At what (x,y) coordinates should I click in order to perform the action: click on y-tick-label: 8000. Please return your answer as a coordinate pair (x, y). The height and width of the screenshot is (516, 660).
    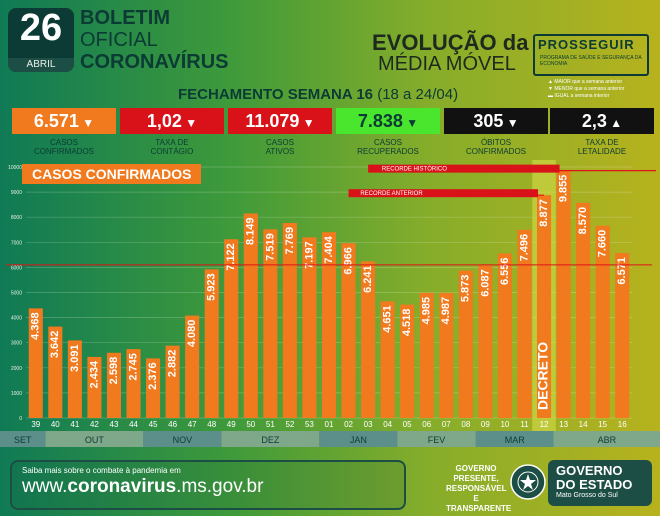
    Looking at the image, I should click on (16, 218).